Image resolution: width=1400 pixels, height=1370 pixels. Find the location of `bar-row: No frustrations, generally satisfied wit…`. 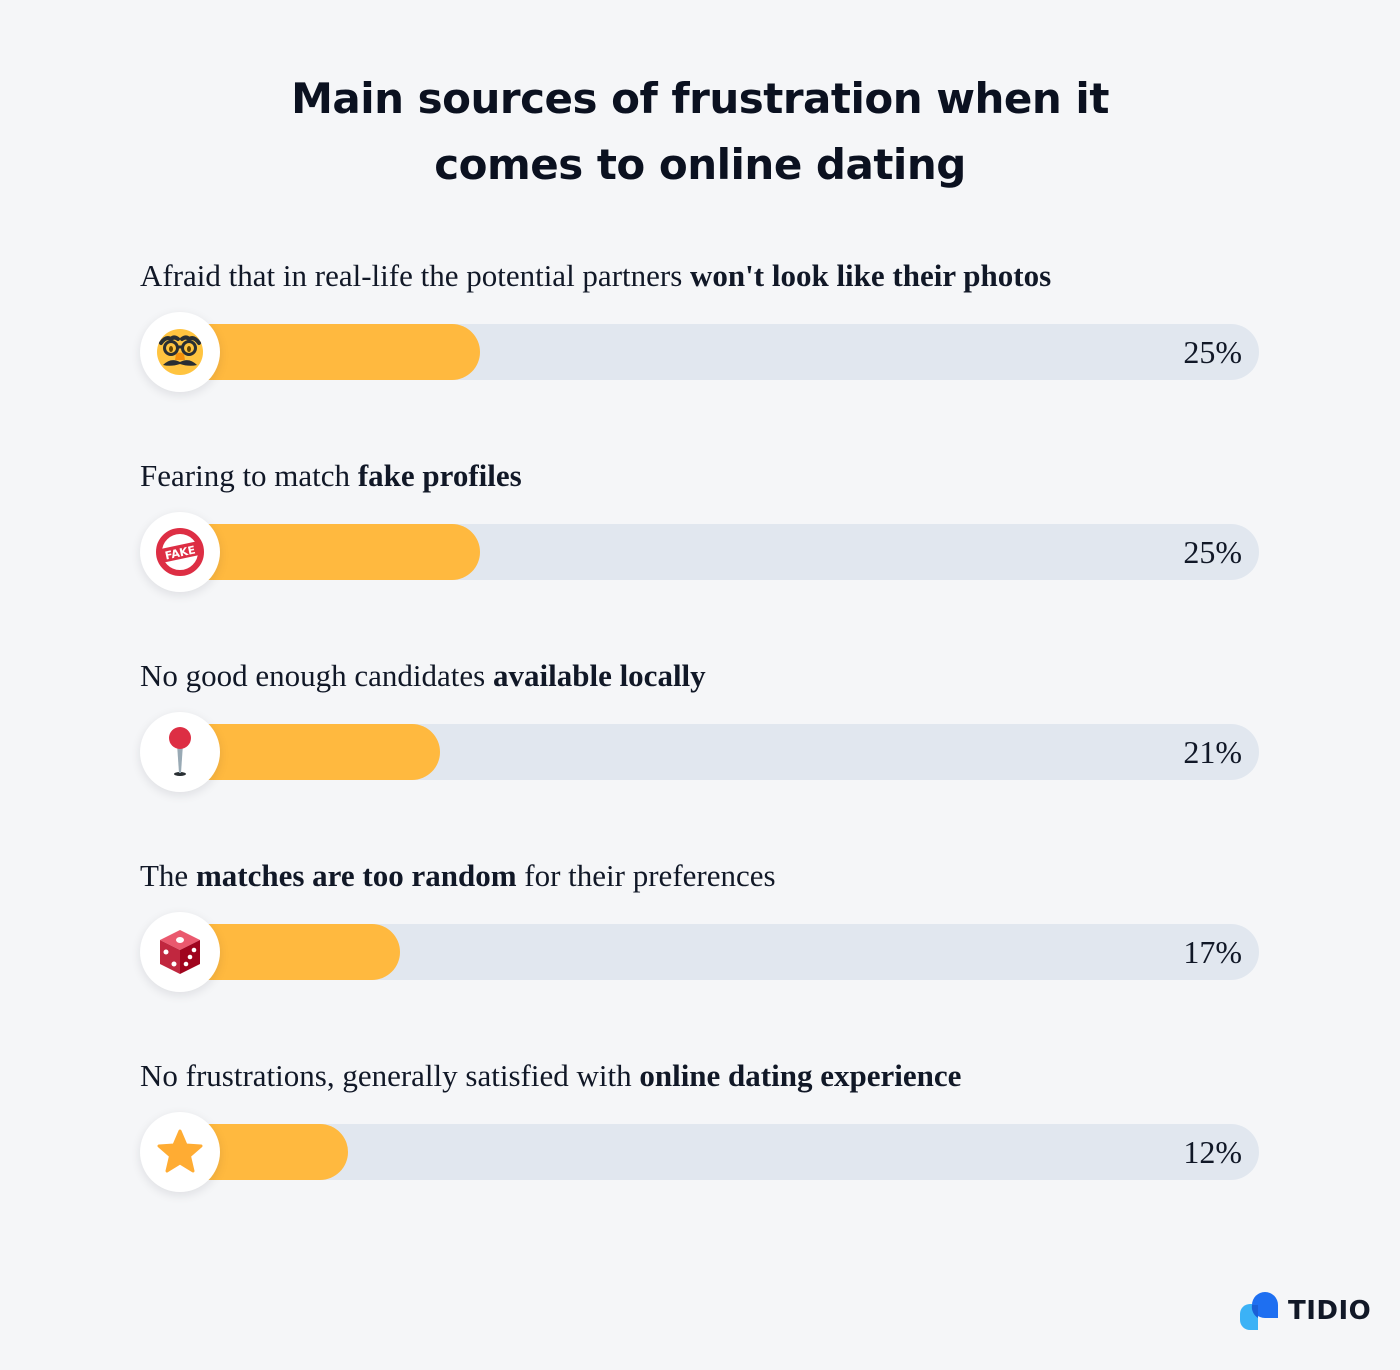

bar-row: No frustrations, generally satisfied wit… is located at coordinates (700, 1154).